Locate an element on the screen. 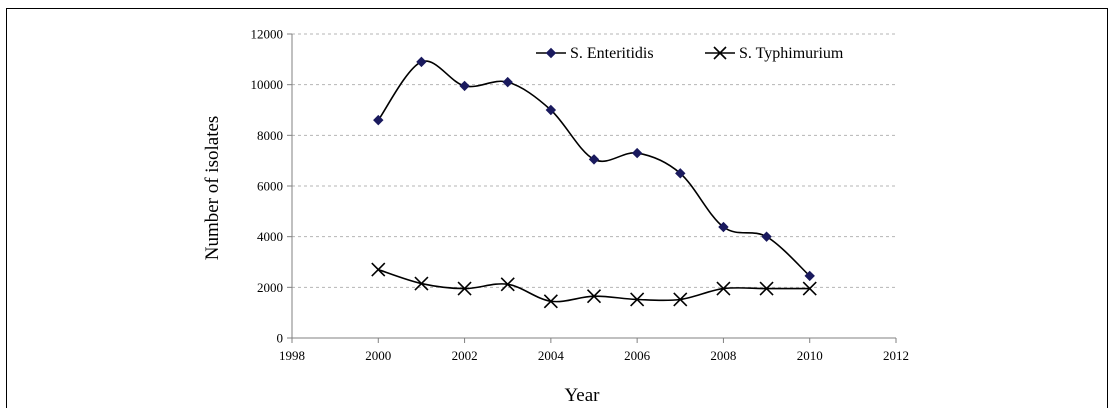  y-tick-label: 4000 is located at coordinates (270, 236).